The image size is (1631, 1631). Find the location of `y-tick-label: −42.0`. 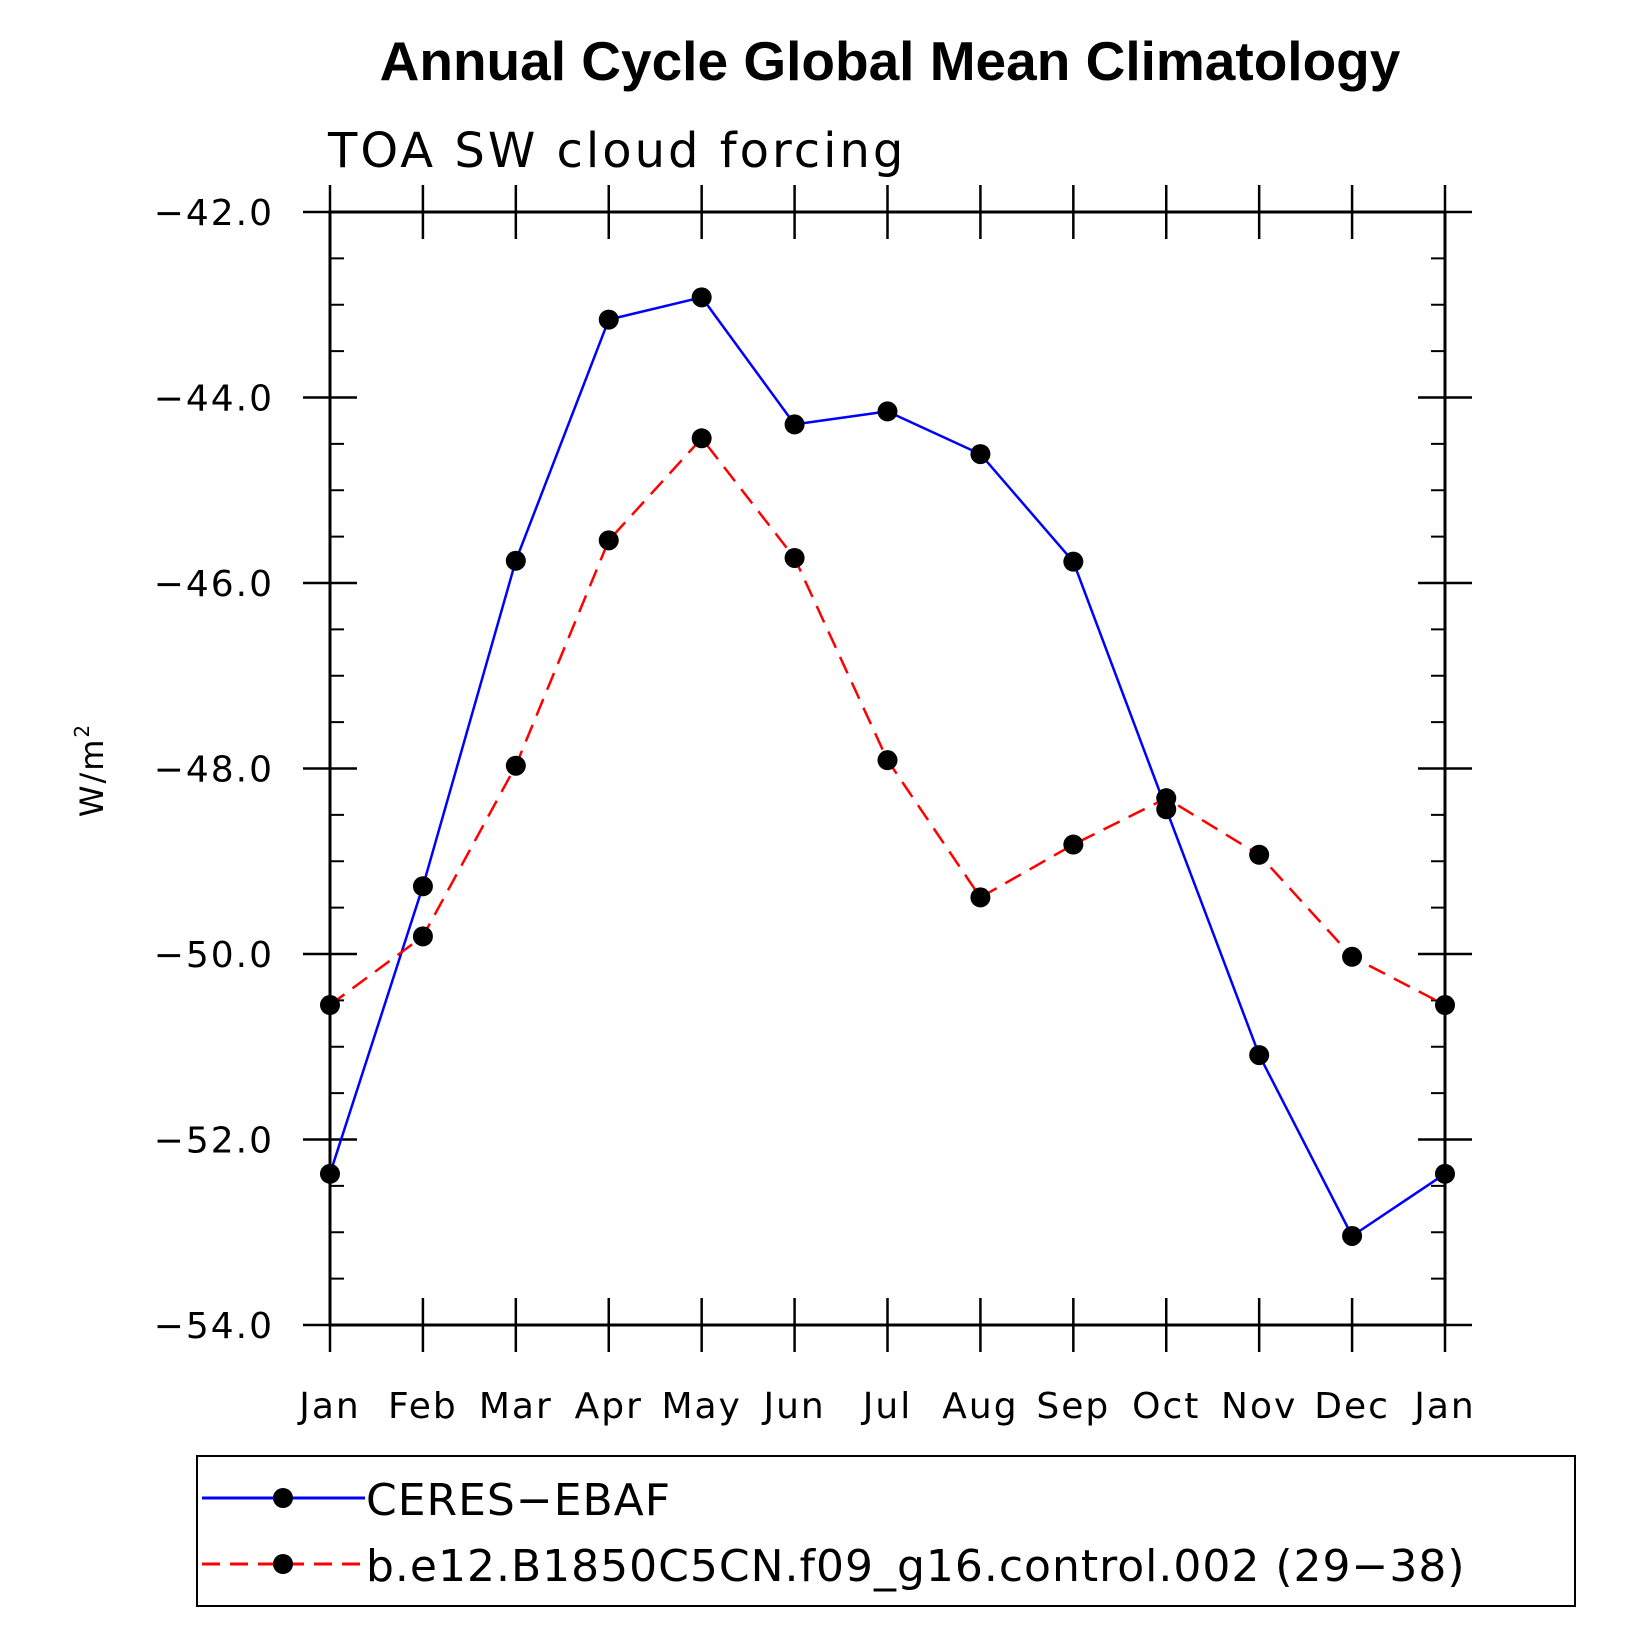

y-tick-label: −42.0 is located at coordinates (214, 213).